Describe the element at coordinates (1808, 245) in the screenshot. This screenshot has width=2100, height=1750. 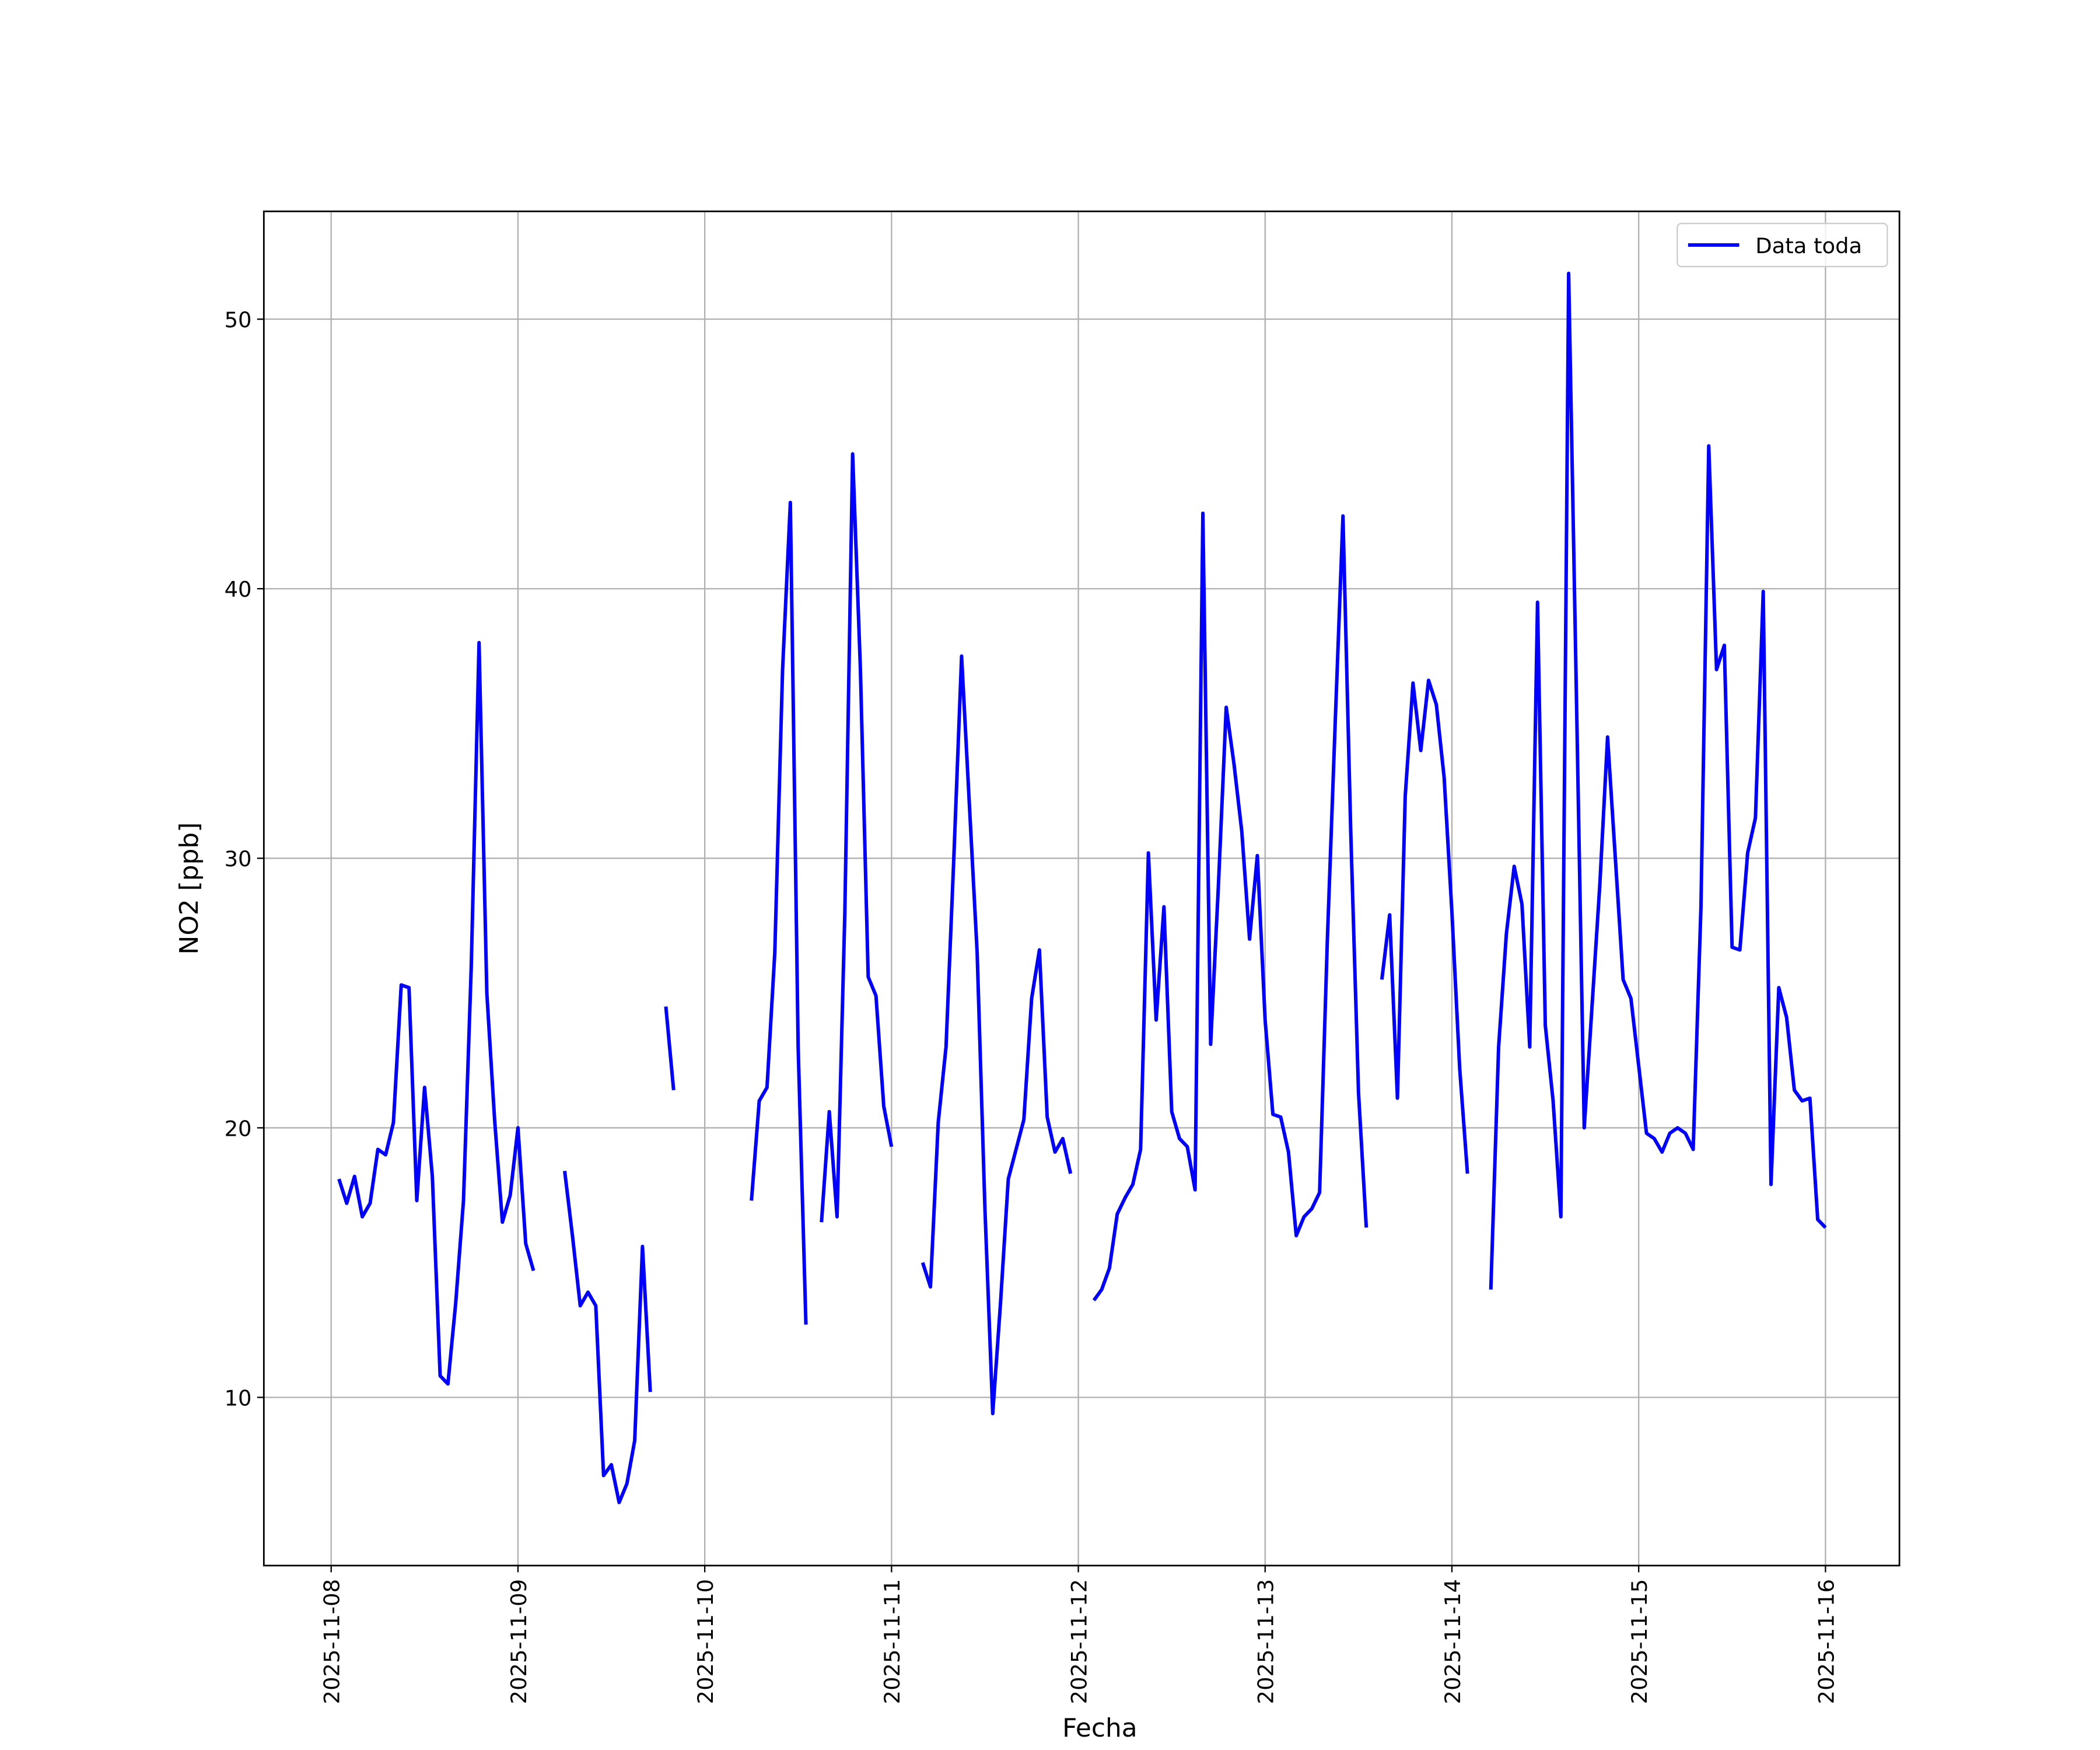
I see `legend-label: Data toda` at that location.